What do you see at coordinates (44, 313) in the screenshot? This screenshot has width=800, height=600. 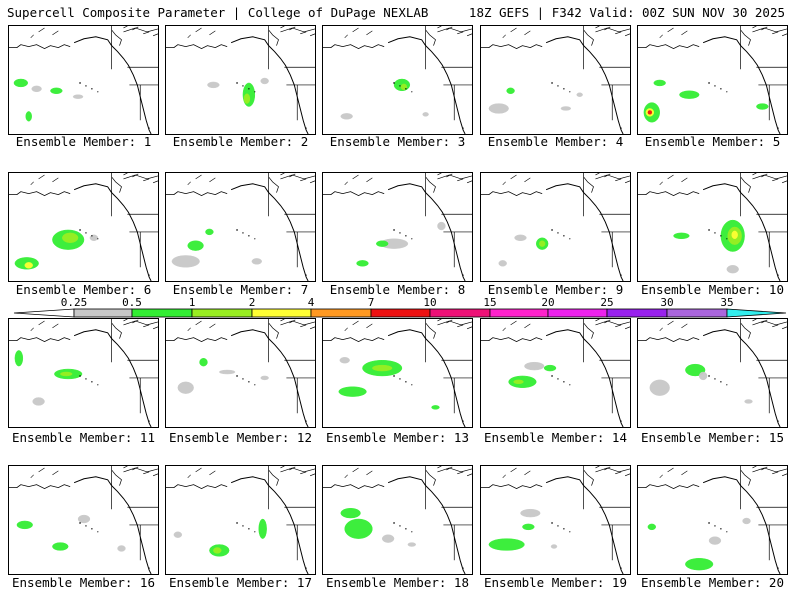 I see `legend-left-arrow` at bounding box center [44, 313].